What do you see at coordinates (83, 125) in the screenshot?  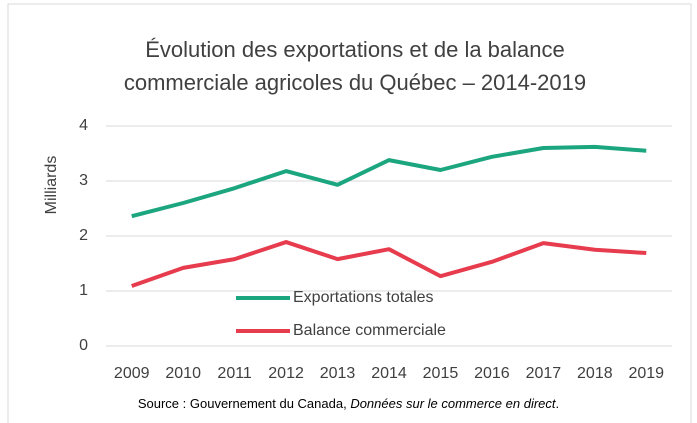 I see `y-tick-label: 4` at bounding box center [83, 125].